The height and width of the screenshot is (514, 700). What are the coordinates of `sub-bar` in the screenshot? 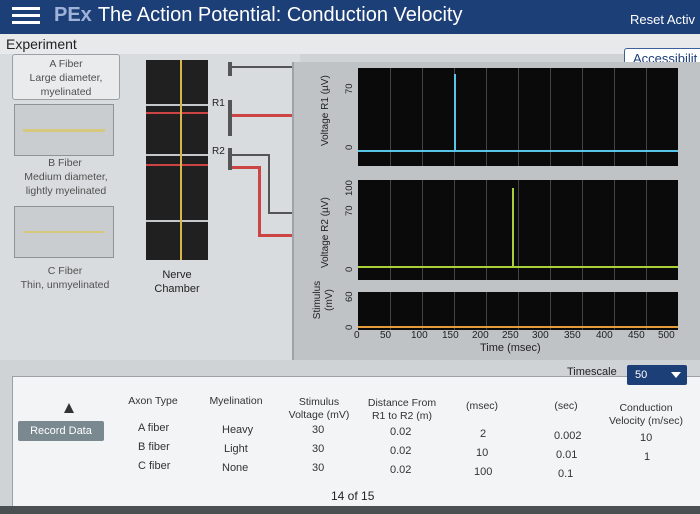 It's located at (350, 44).